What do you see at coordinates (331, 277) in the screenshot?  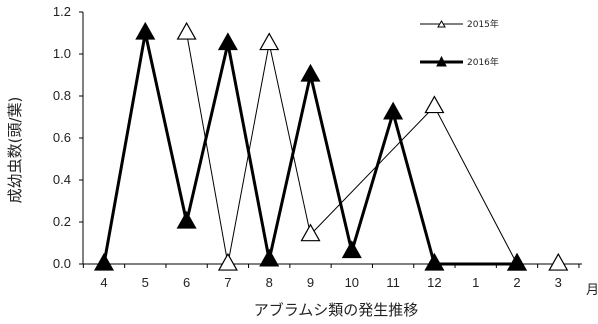 I see `x-ticks: 4 5 6 7 8 9 10 11 12 1 2 3` at bounding box center [331, 277].